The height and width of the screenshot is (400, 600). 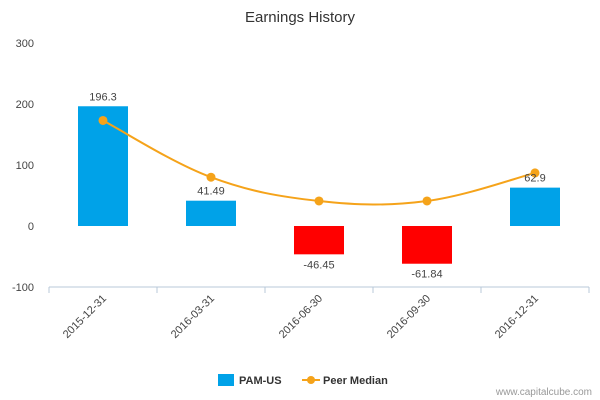 I want to click on legend-label-peer-median: Peer Median, so click(x=355, y=381).